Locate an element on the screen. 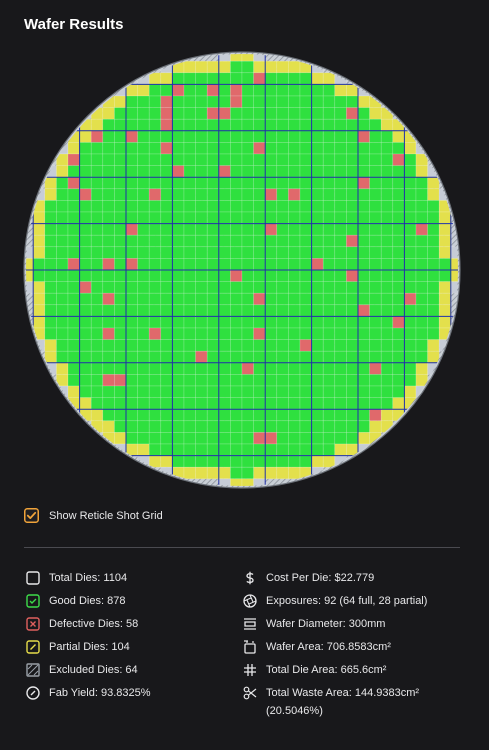 Image resolution: width=489 pixels, height=750 pixels. reticle-toggle: Show Reticle Shot Grid is located at coordinates (93, 515).